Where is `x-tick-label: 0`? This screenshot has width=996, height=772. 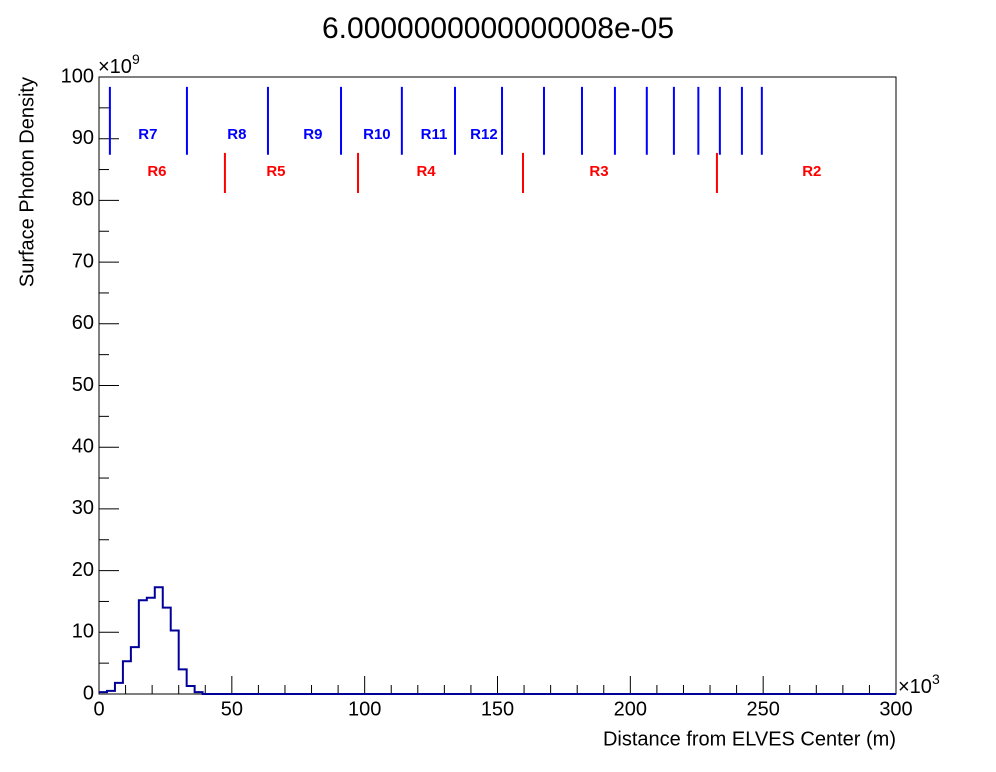
x-tick-label: 0 is located at coordinates (98, 709).